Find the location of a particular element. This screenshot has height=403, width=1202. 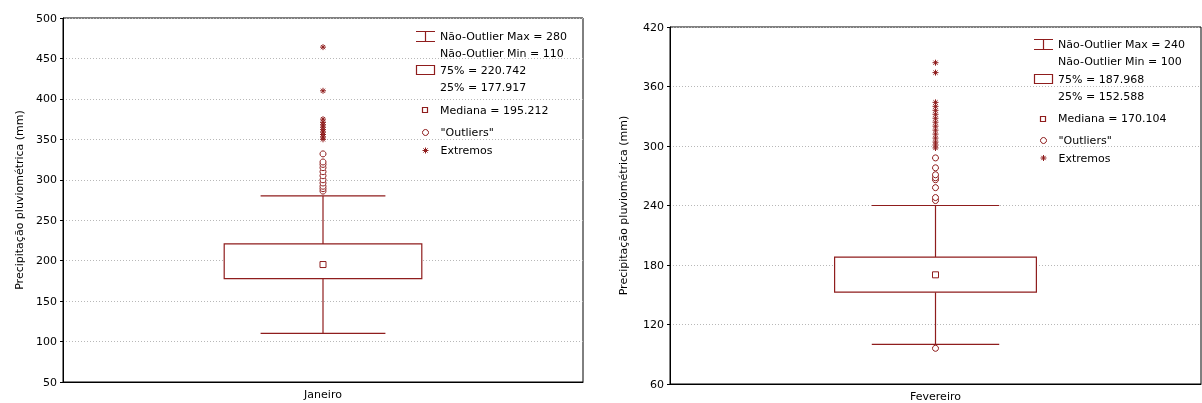

annotation: 25% = 152.588 is located at coordinates (1101, 96).